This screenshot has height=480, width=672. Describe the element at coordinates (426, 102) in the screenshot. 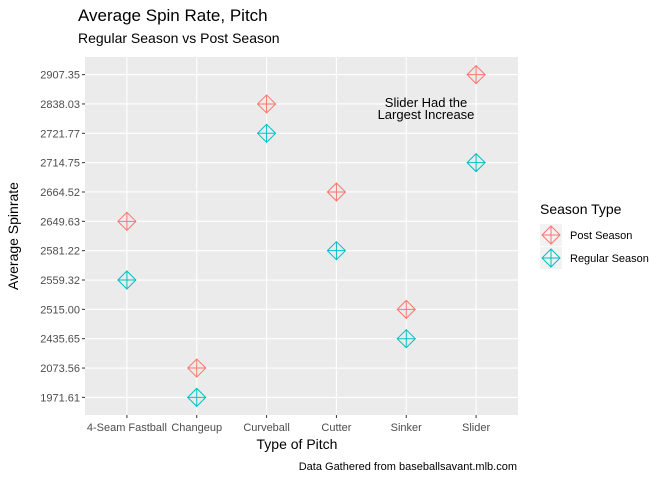

I see `annotation-line-1: Slider Had the` at that location.